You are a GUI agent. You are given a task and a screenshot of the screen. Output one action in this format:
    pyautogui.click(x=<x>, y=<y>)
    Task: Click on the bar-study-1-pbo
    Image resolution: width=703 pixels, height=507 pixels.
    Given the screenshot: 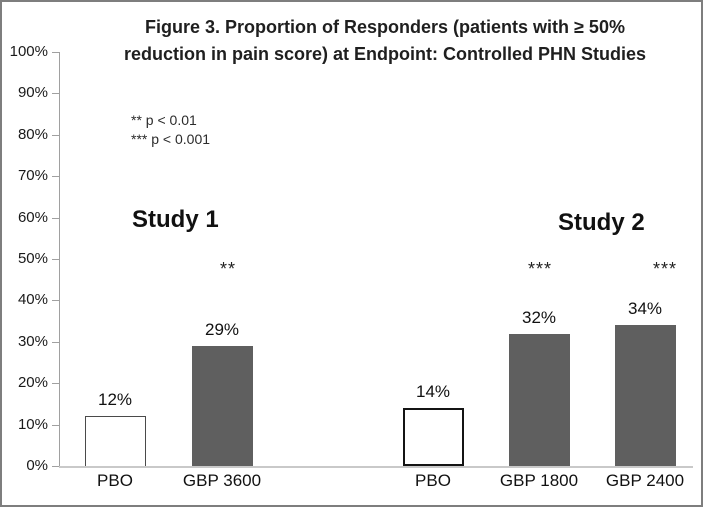 What is the action you would take?
    pyautogui.click(x=115, y=441)
    